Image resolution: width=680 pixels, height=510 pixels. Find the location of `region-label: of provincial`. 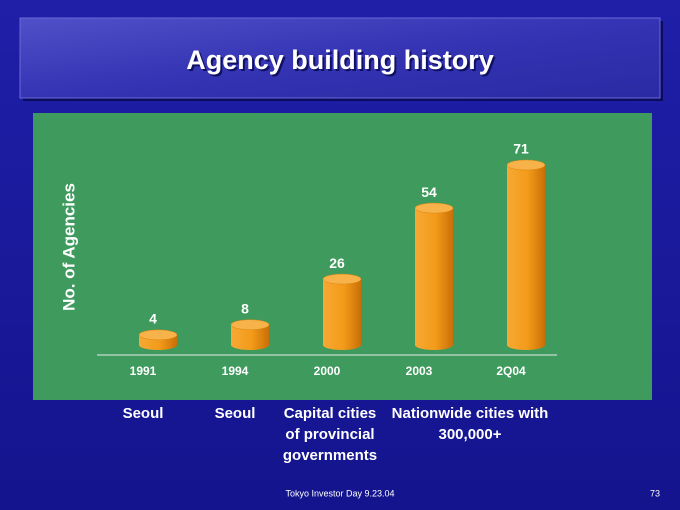

region-label: of provincial is located at coordinates (329, 434).